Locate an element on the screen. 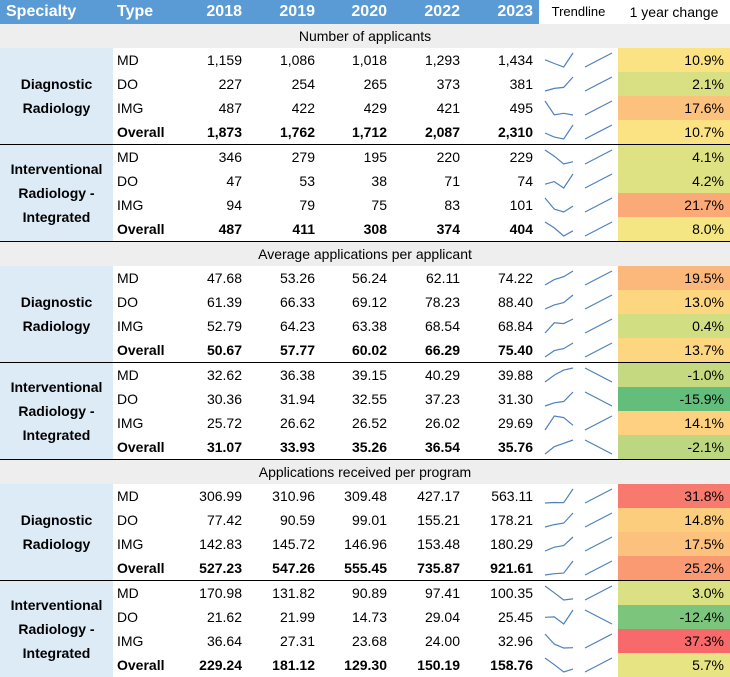 The height and width of the screenshot is (677, 730). value-cell: 101 is located at coordinates (502, 205).